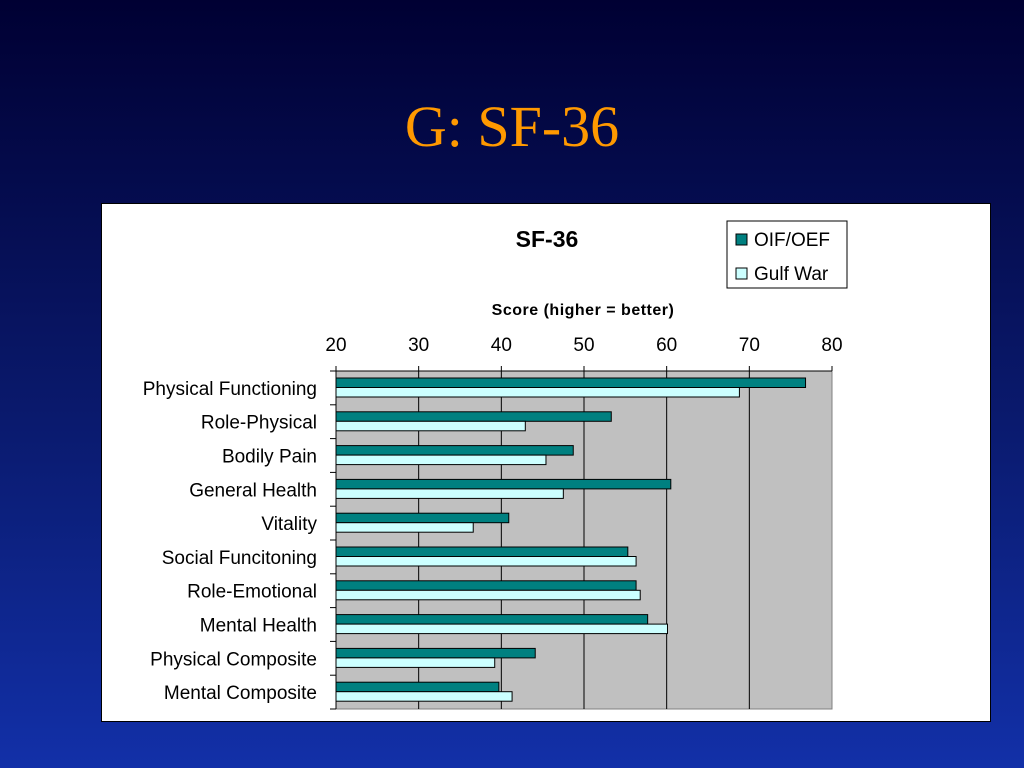  Describe the element at coordinates (289, 524) in the screenshot. I see `category-label: Vitality` at that location.